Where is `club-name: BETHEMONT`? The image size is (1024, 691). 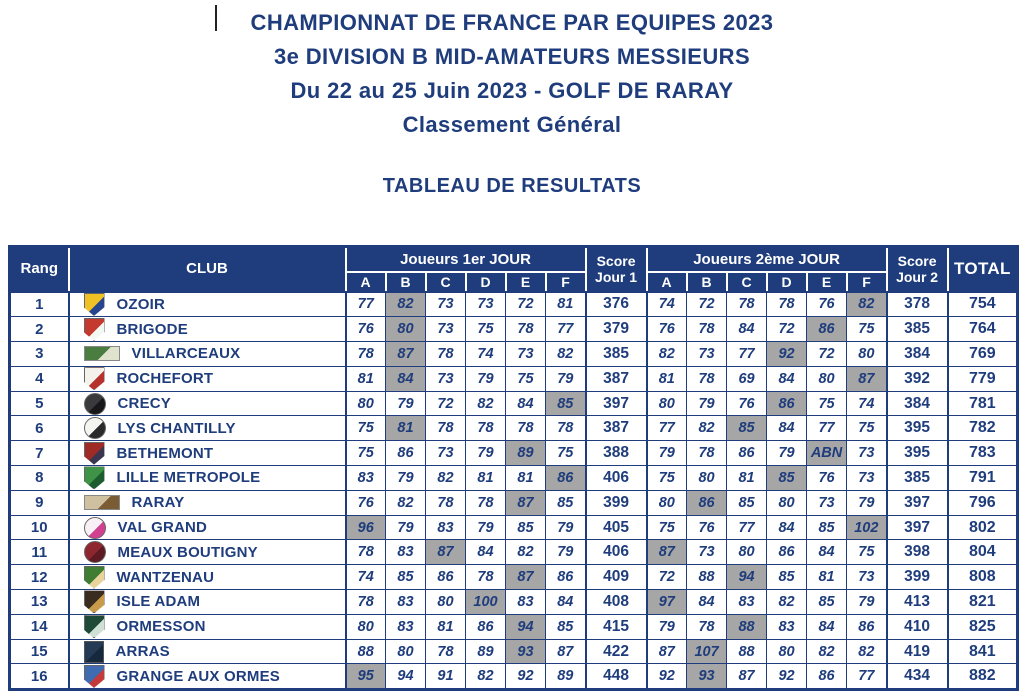
club-name: BETHEMONT is located at coordinates (165, 453).